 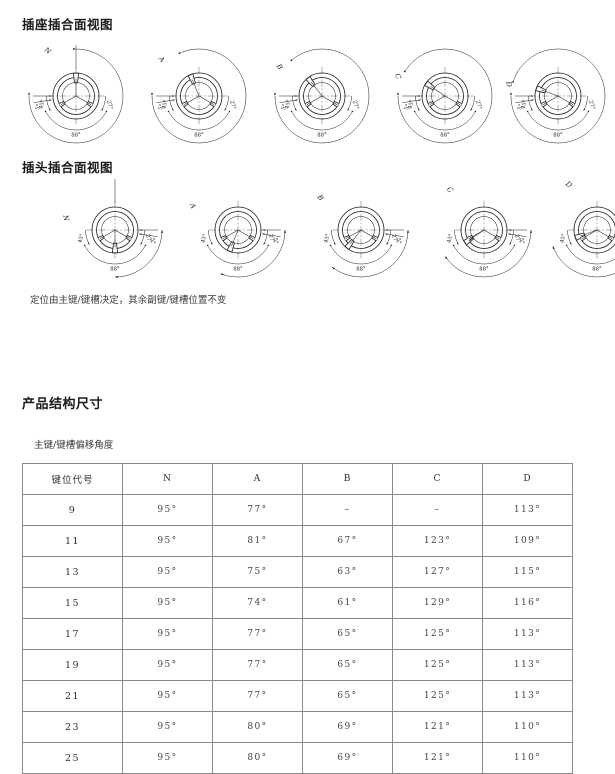 I want to click on plug-diagram-a: 88°45°27°5°A, so click(x=242, y=234).